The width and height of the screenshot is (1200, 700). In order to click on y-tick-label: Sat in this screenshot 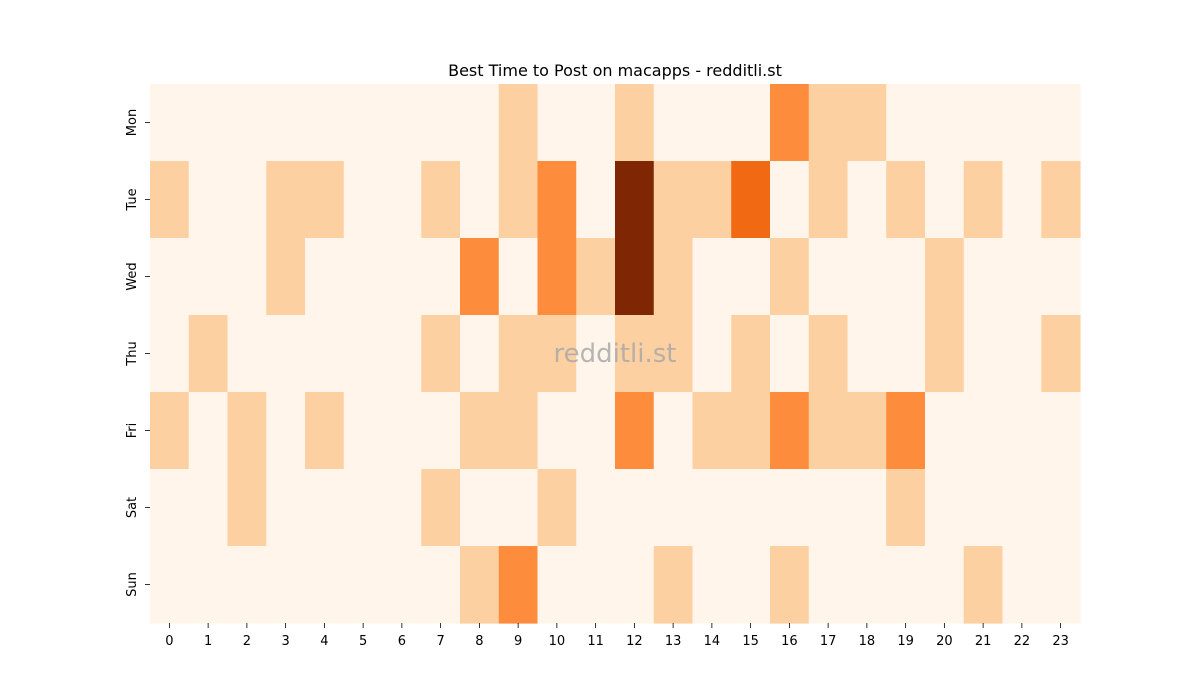, I will do `click(132, 507)`.